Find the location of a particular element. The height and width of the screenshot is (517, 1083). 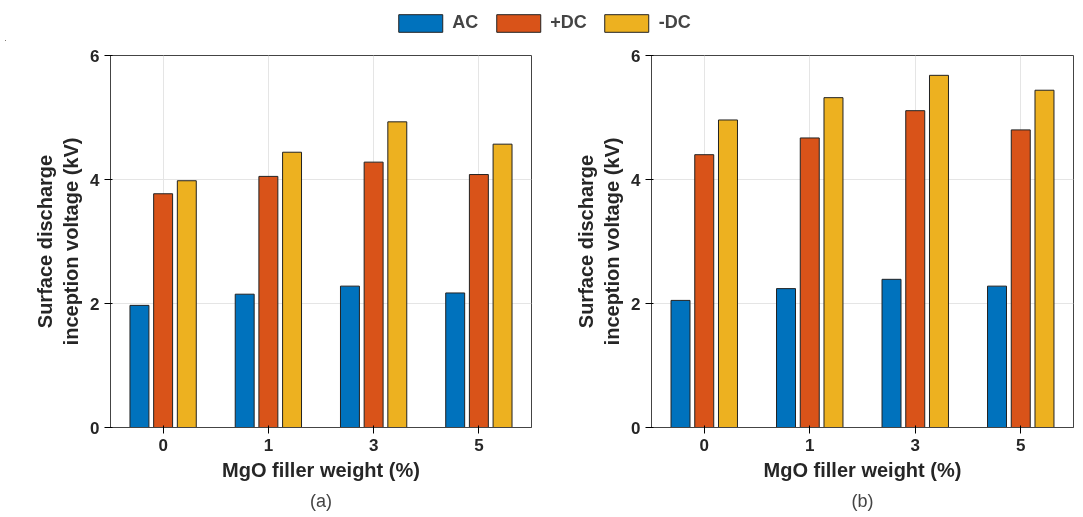

legend-label: AC is located at coordinates (465, 22).